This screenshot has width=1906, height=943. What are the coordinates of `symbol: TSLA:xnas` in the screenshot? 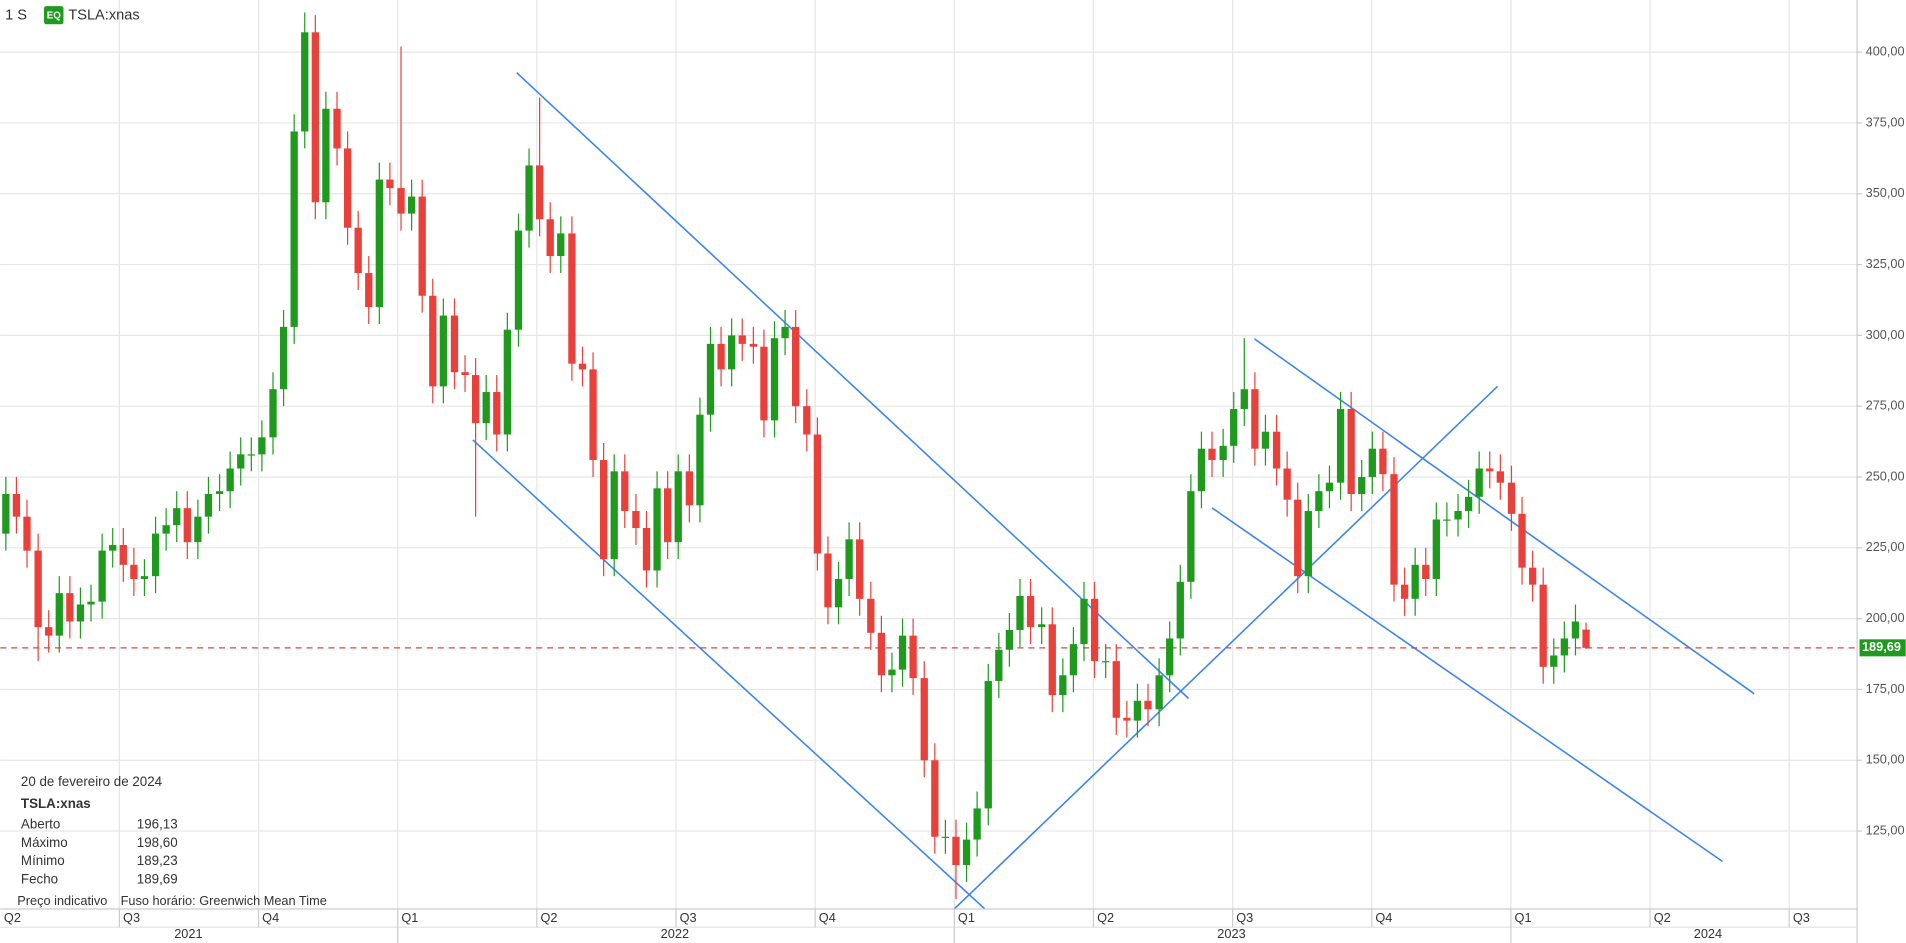 It's located at (103, 16).